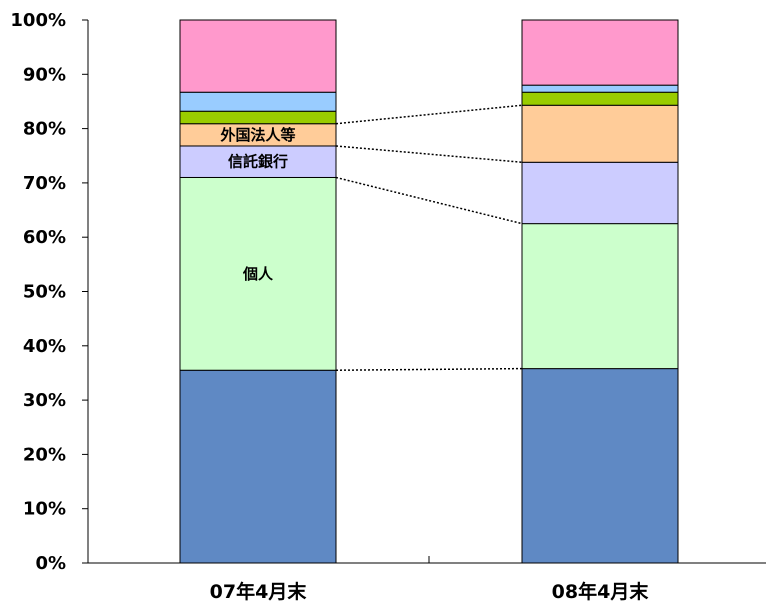  I want to click on segment-label-foreign: 外国法人等, so click(257, 135).